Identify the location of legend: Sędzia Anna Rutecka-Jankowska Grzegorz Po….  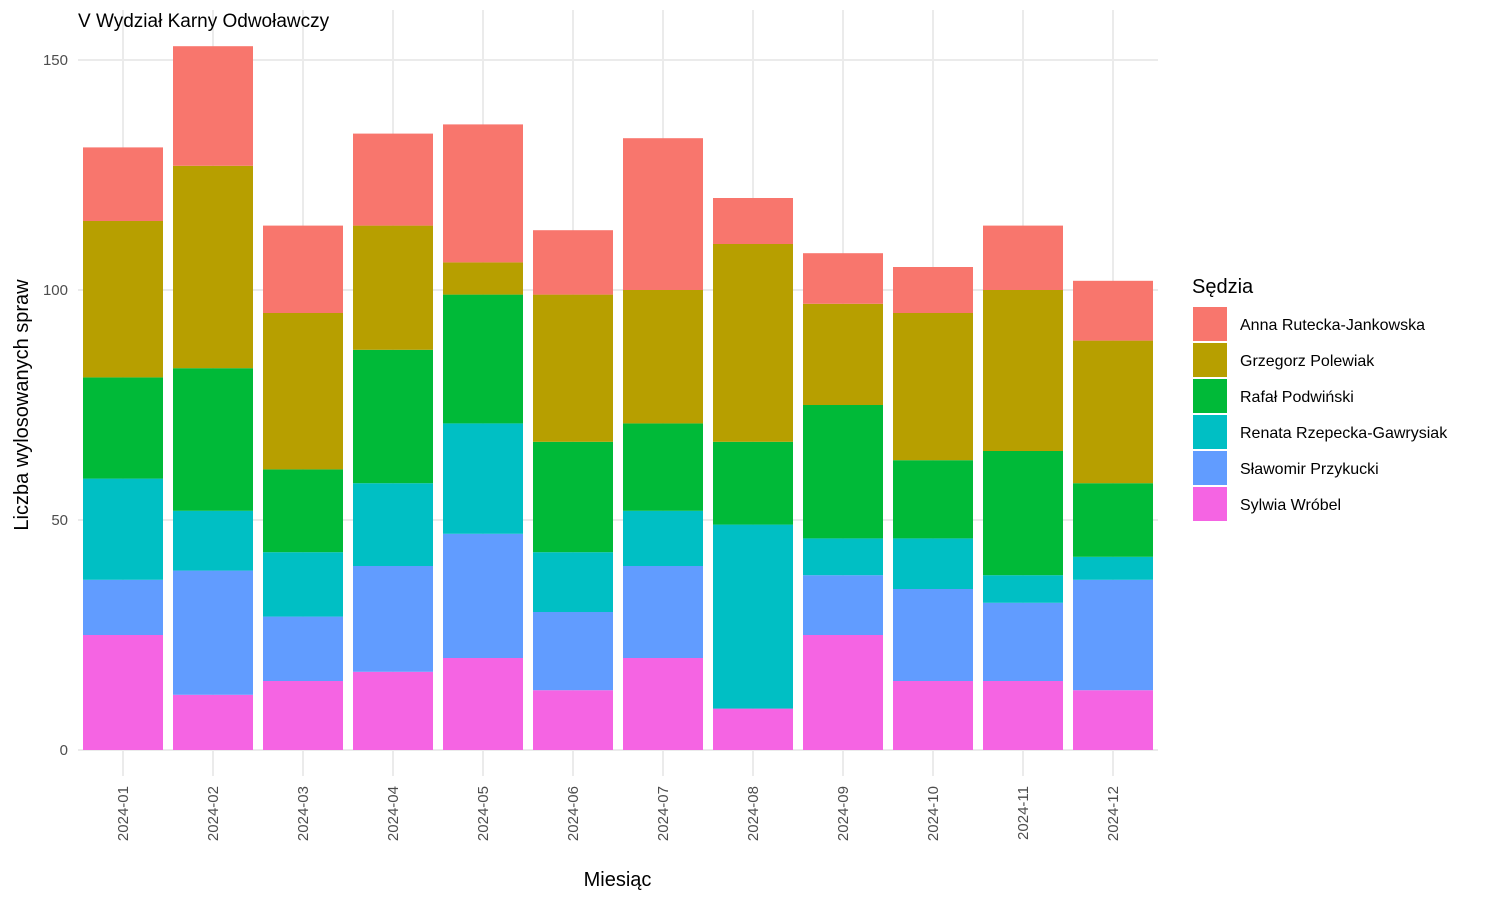
(1320, 398).